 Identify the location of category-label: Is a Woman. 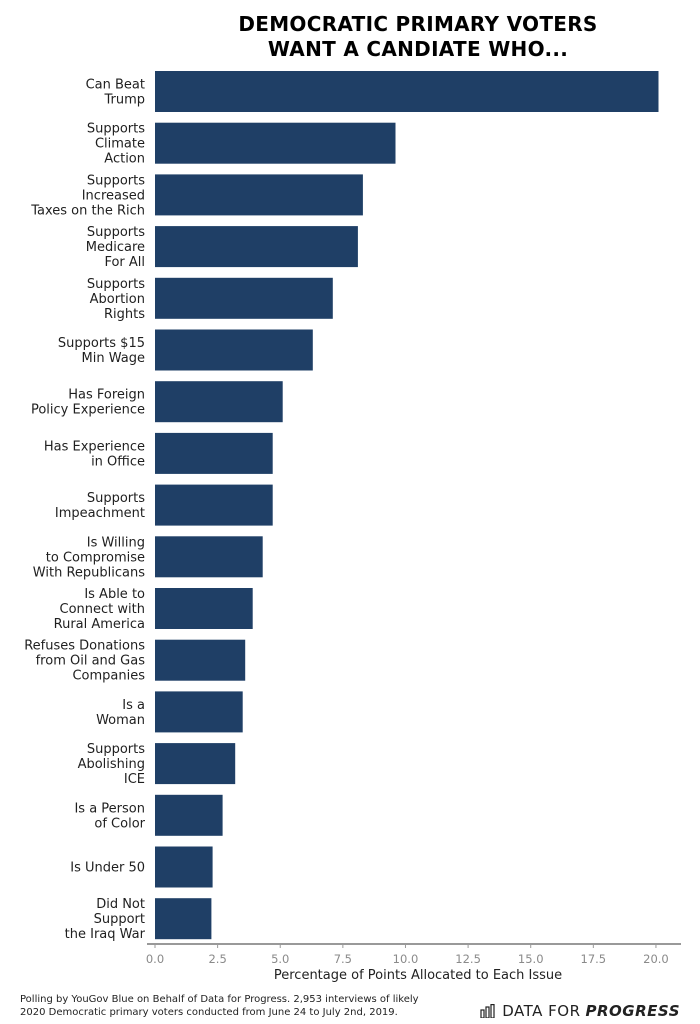
(120, 713).